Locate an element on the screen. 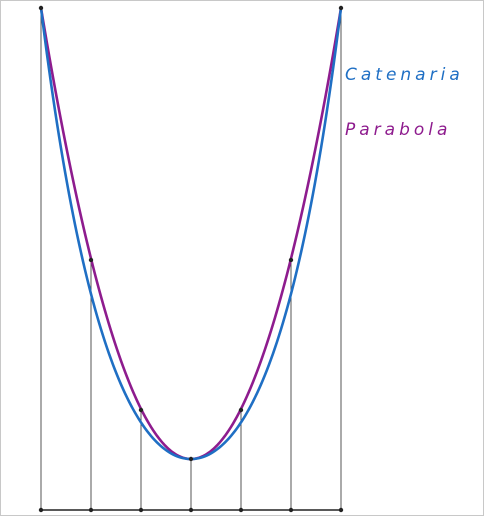  legend-parabola: Parabola is located at coordinates (398, 130).